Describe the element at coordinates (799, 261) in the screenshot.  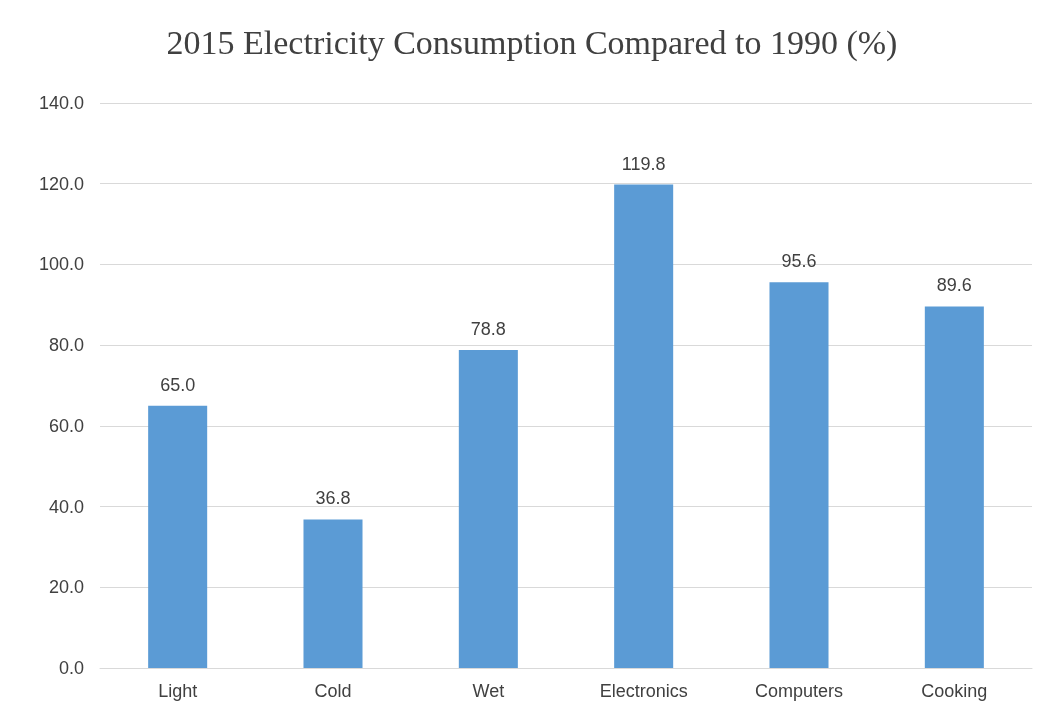
I see `data-label: 95.6` at that location.